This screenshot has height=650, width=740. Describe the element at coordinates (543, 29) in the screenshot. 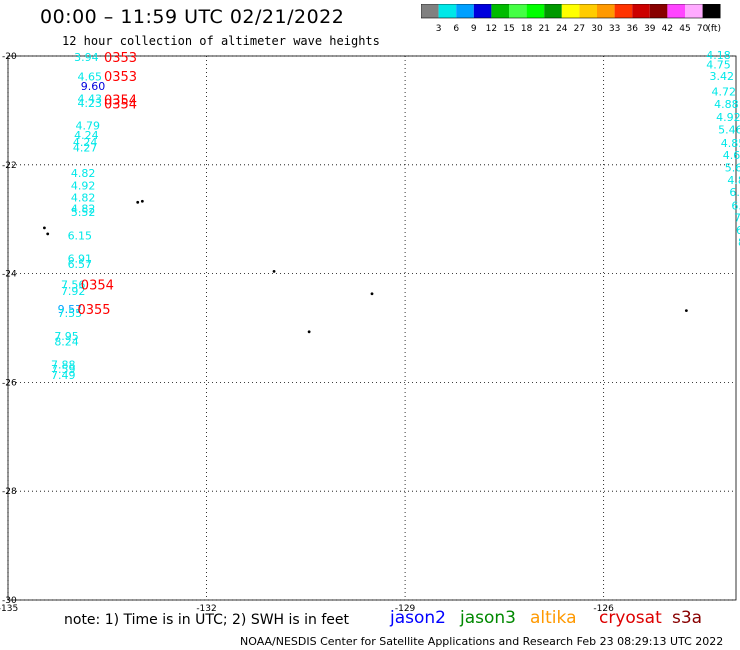

I see `colorbar-tick: 21` at that location.